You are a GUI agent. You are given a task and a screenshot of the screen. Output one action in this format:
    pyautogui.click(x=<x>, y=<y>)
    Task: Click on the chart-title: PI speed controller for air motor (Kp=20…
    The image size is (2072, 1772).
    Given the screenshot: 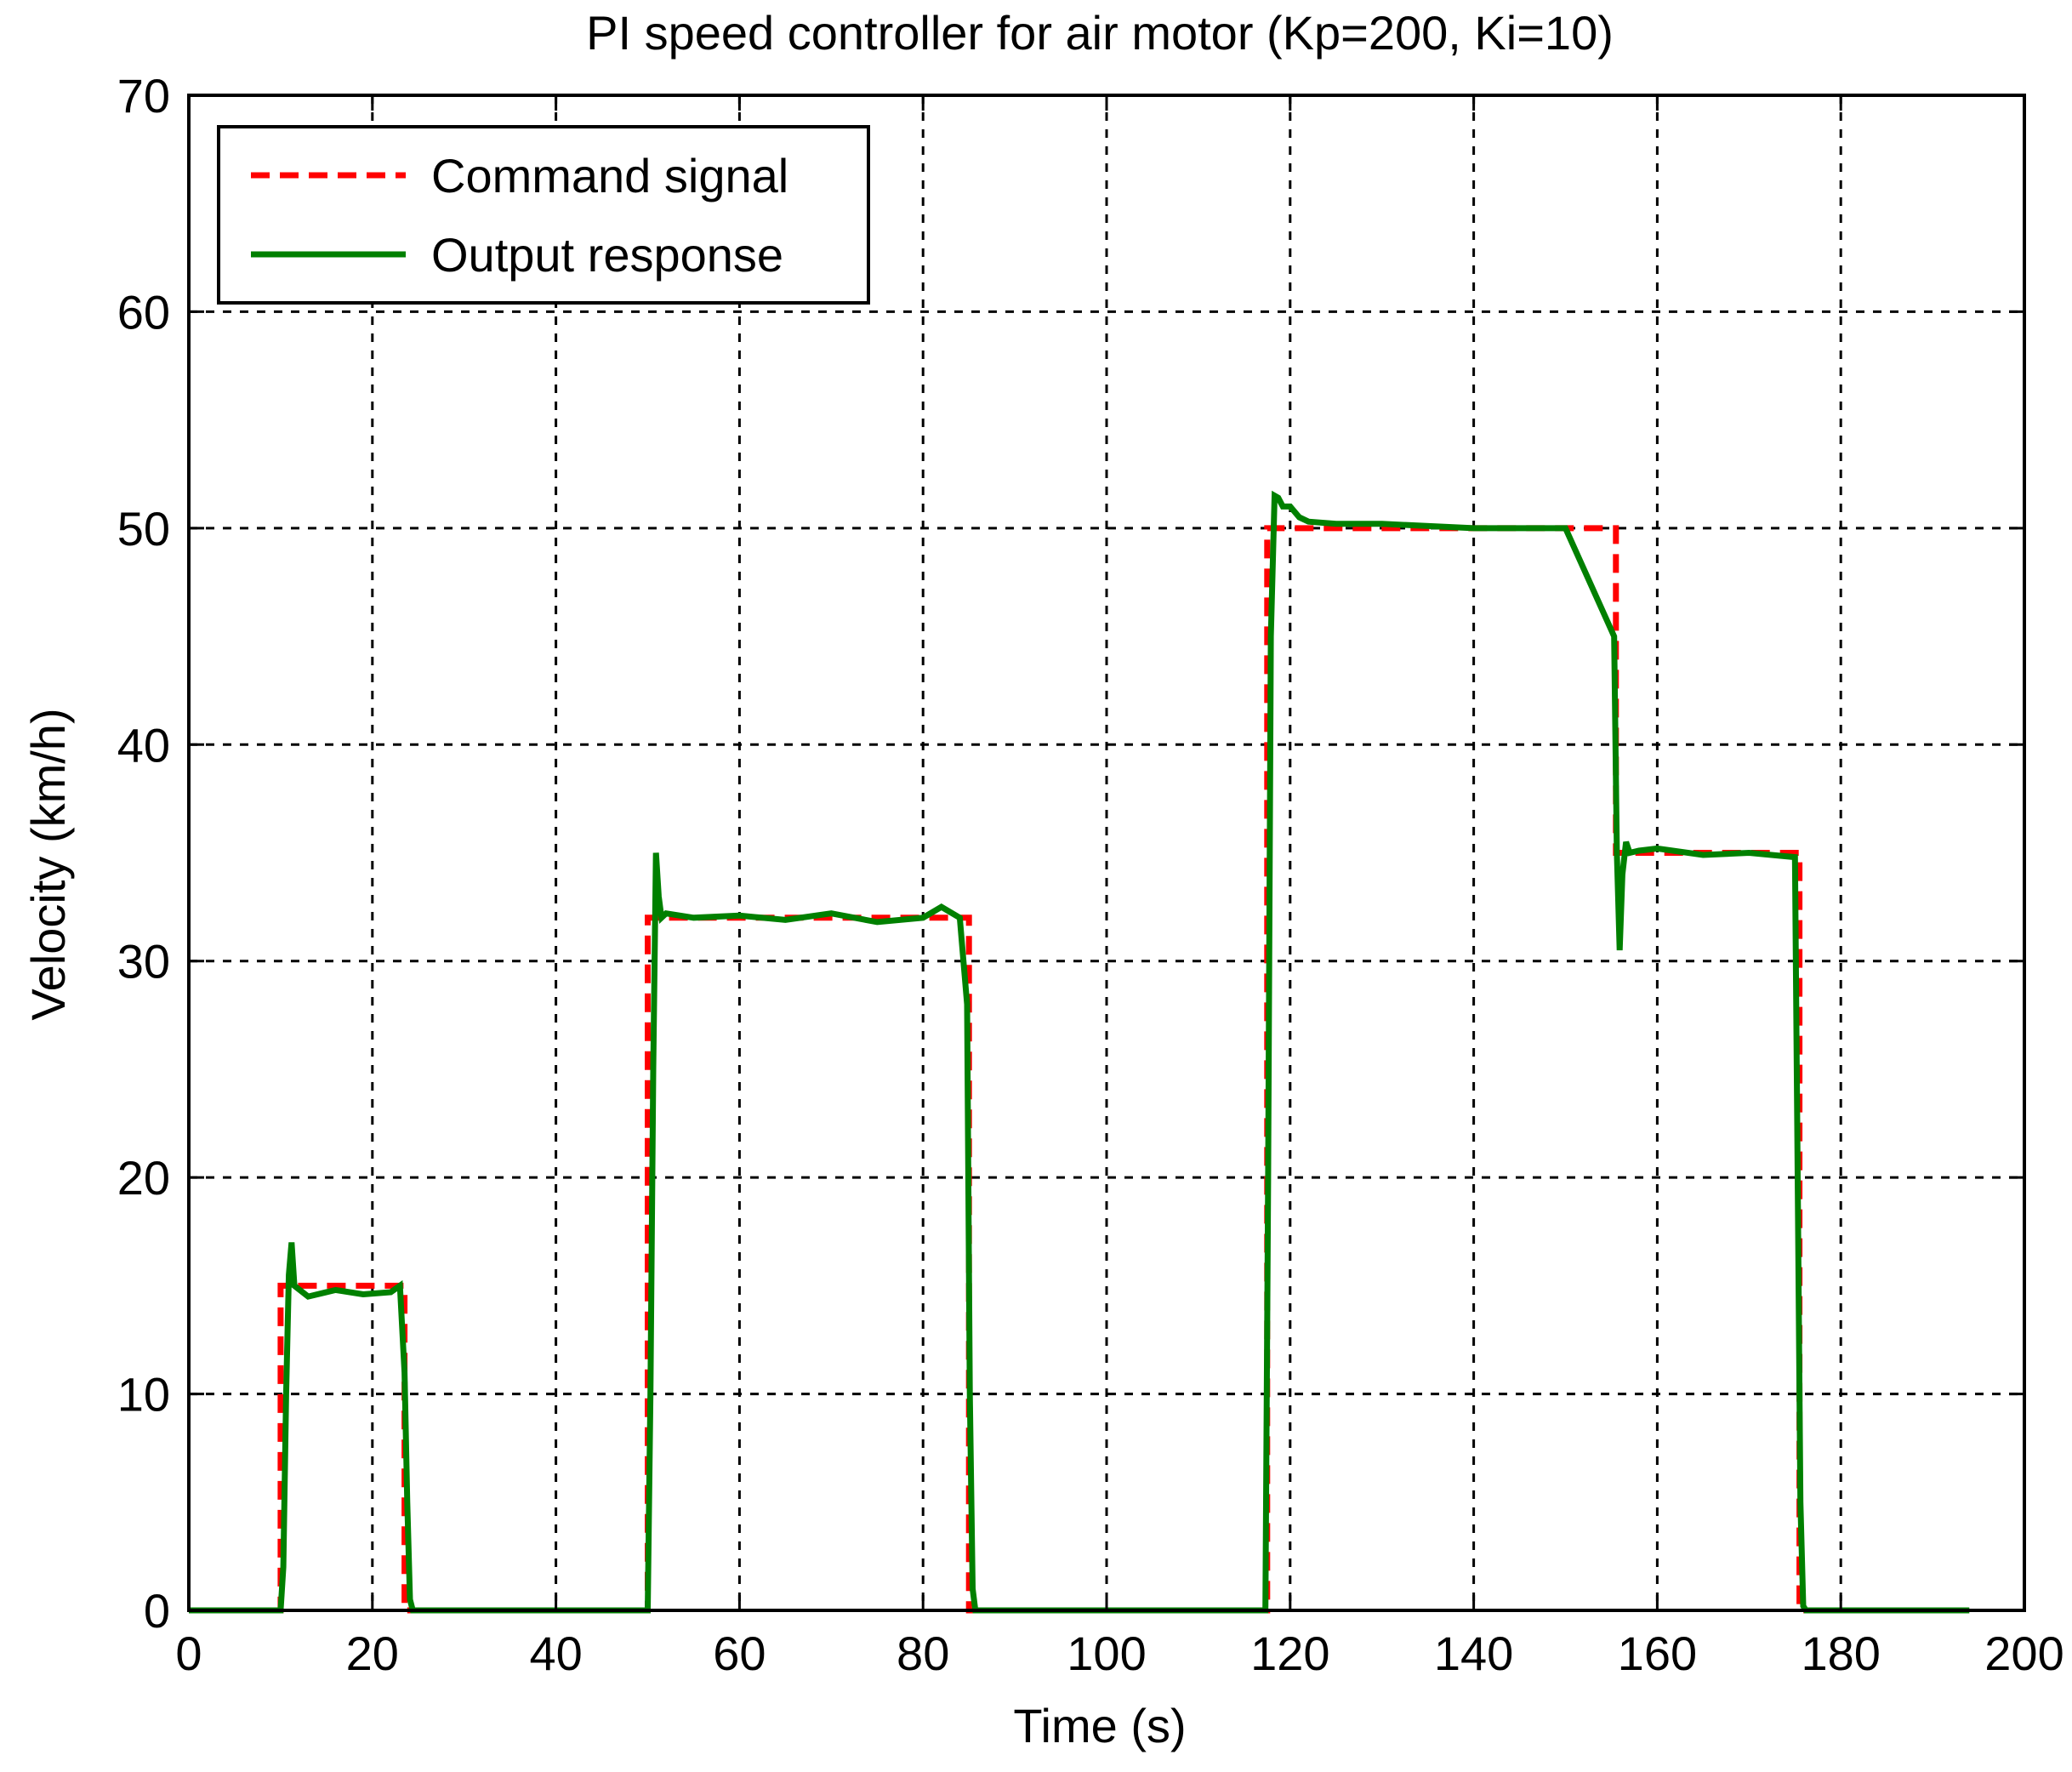 What is the action you would take?
    pyautogui.click(x=1100, y=33)
    